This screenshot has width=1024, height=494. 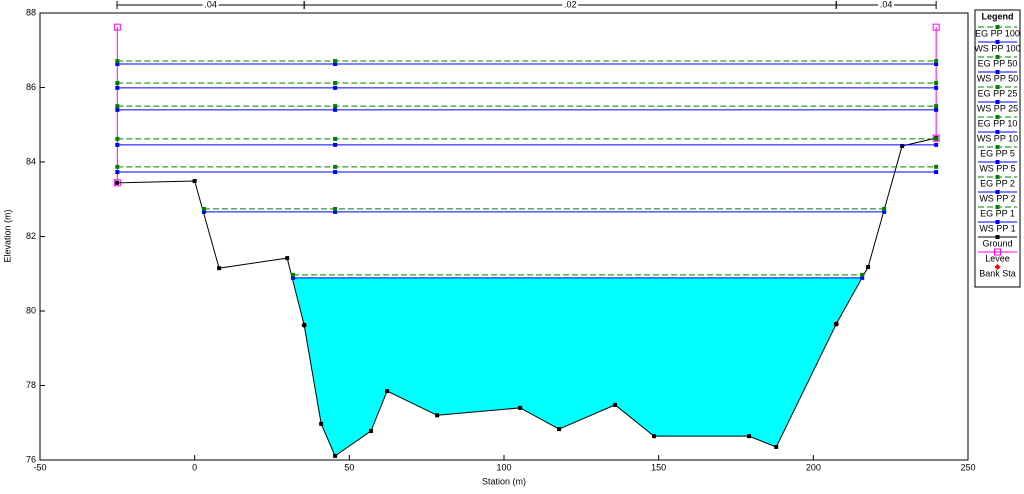 I want to click on x-tick-label: -50, so click(x=39, y=467).